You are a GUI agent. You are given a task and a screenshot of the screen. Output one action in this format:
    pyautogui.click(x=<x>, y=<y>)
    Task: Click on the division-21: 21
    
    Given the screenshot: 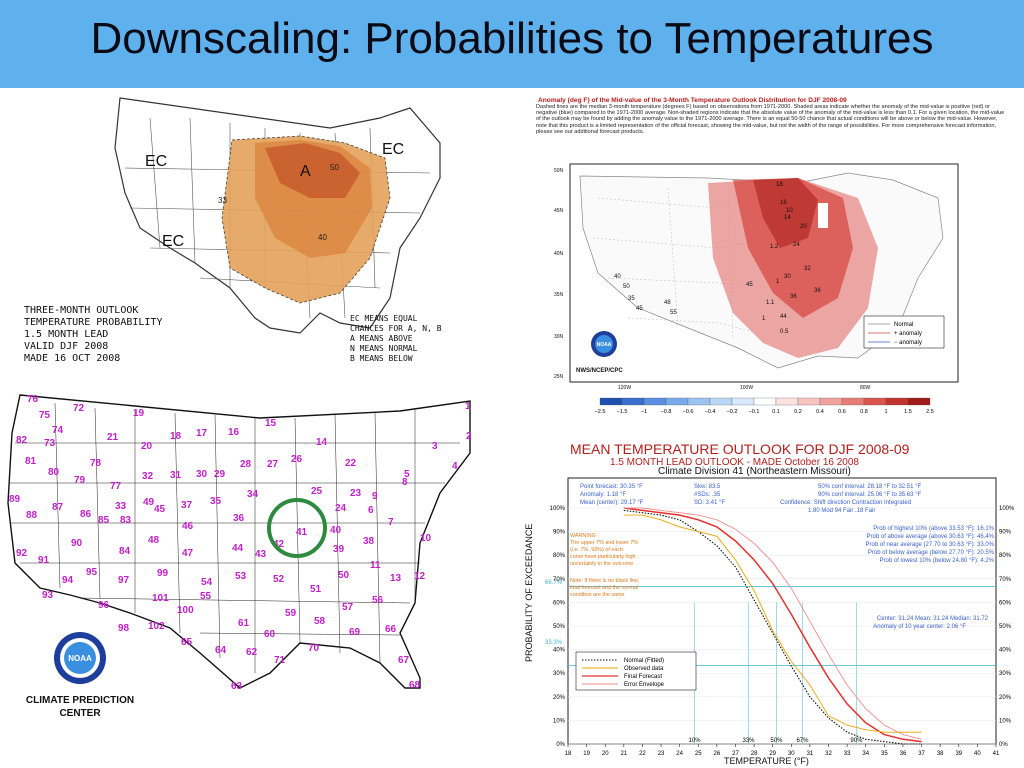 What is the action you would take?
    pyautogui.click(x=113, y=437)
    